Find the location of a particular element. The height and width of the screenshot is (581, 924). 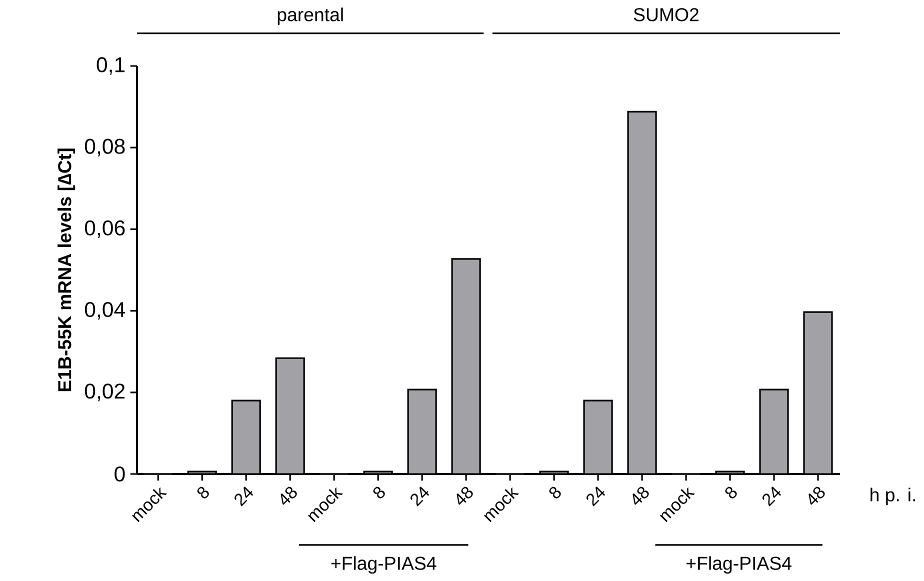

y-tick-label: 0,02 is located at coordinates (104, 393).